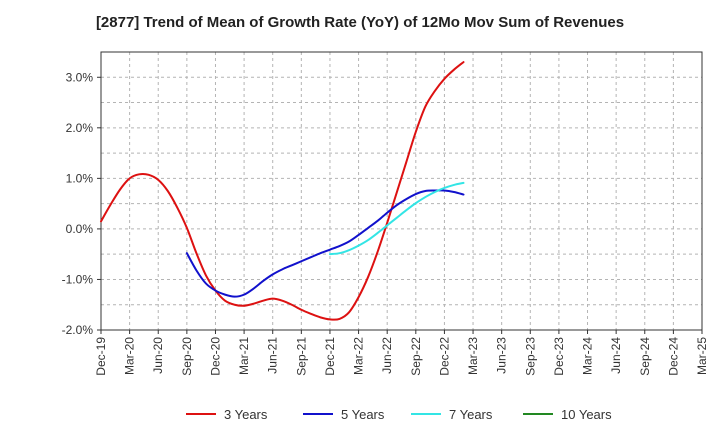 The width and height of the screenshot is (720, 440). Describe the element at coordinates (80, 128) in the screenshot. I see `y-tick-label: 2.0%` at that location.